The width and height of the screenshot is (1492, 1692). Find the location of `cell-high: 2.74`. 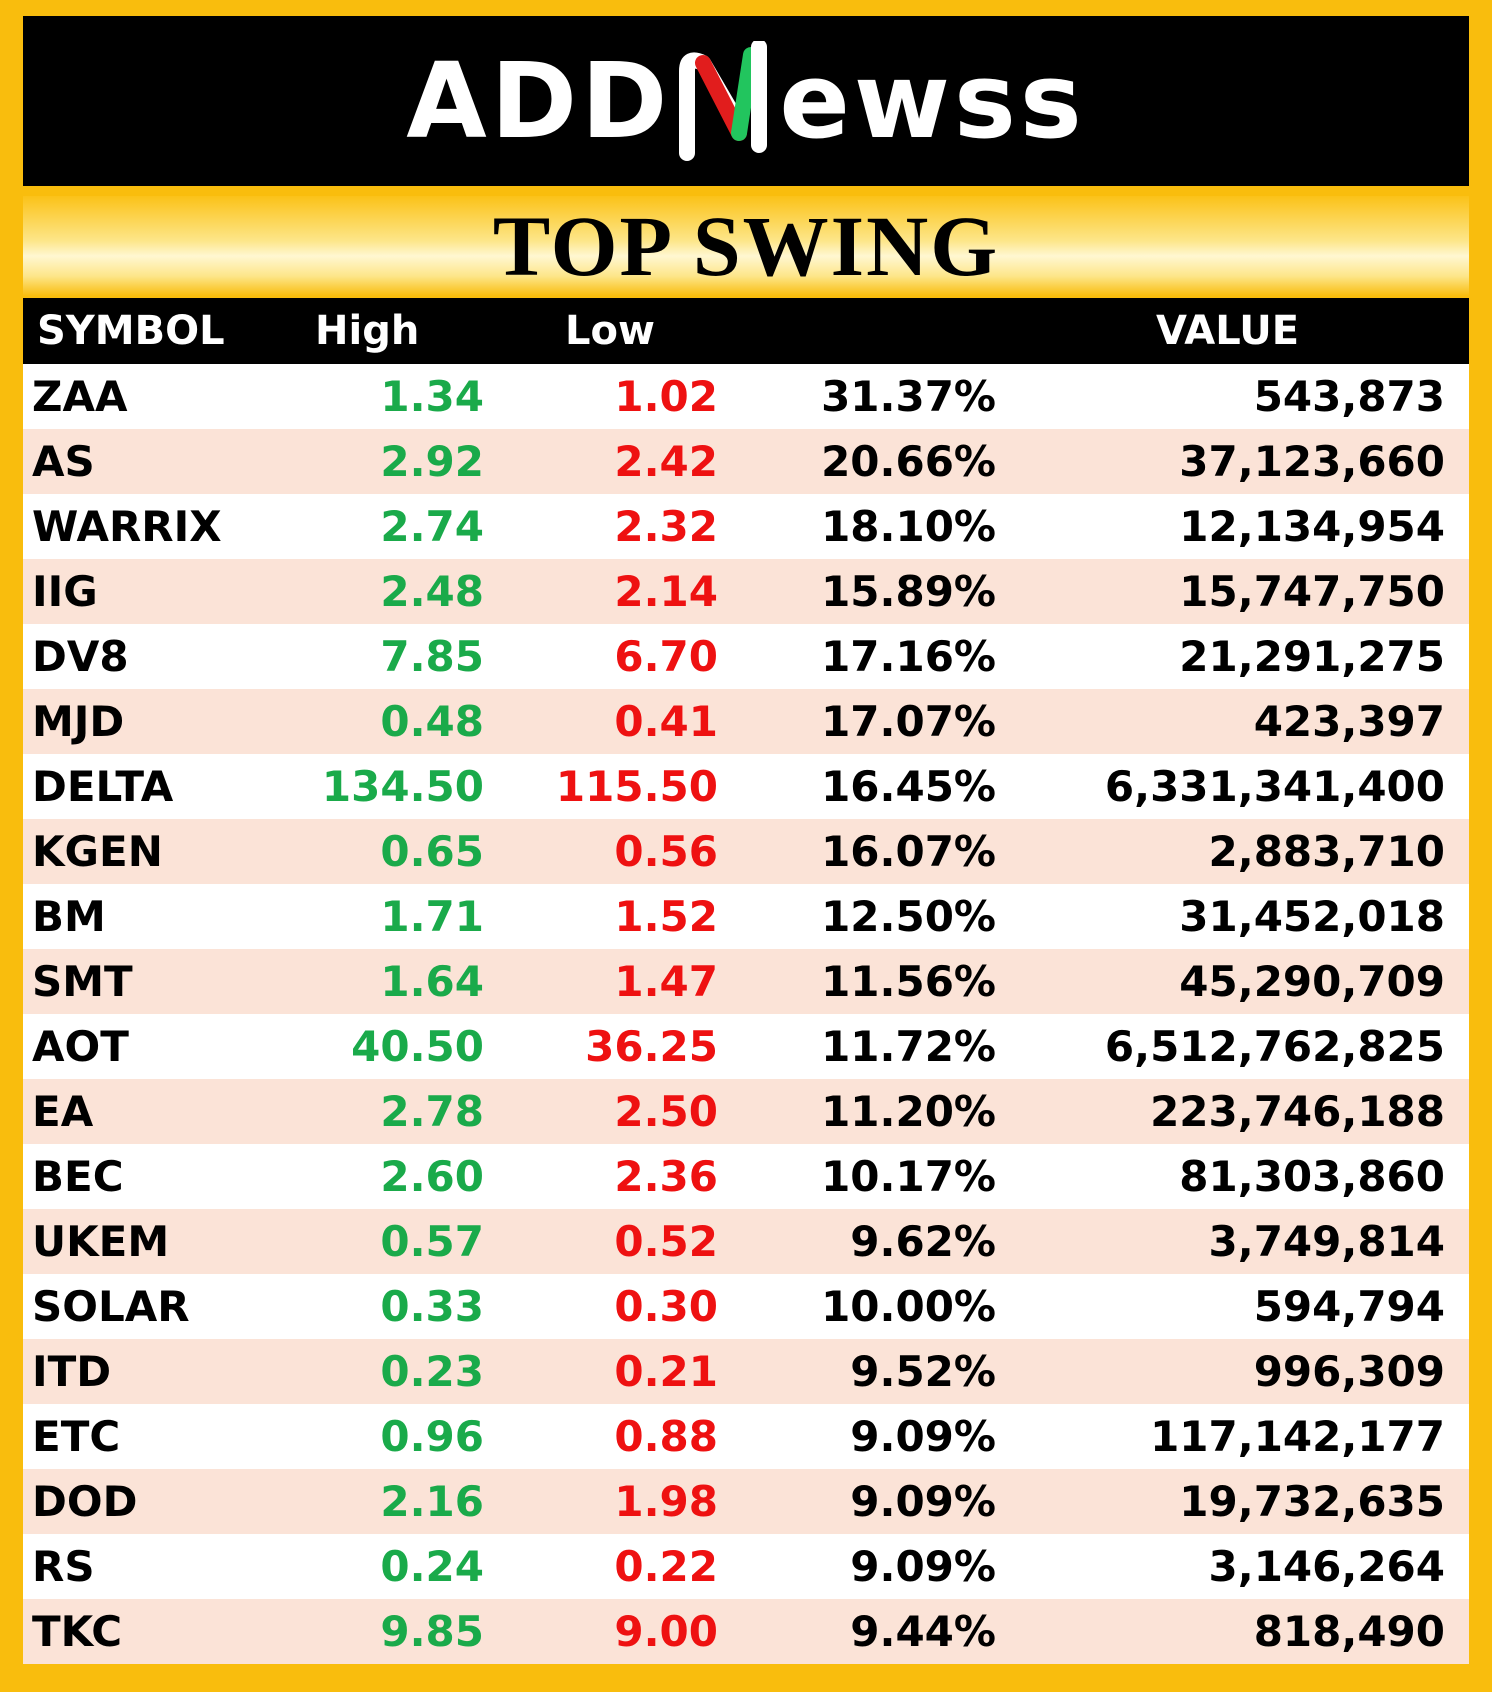

cell-high: 2.74 is located at coordinates (432, 526).